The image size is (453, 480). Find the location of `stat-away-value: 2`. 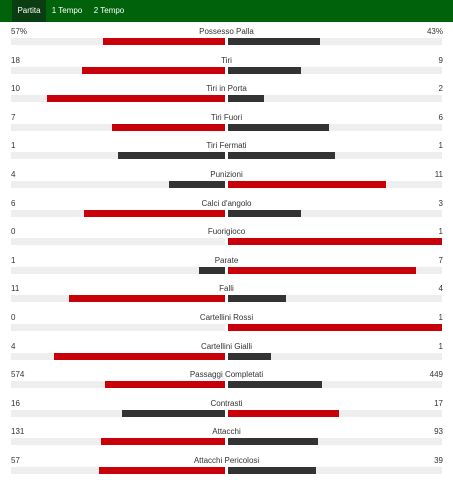

stat-away-value: 2 is located at coordinates (440, 89).